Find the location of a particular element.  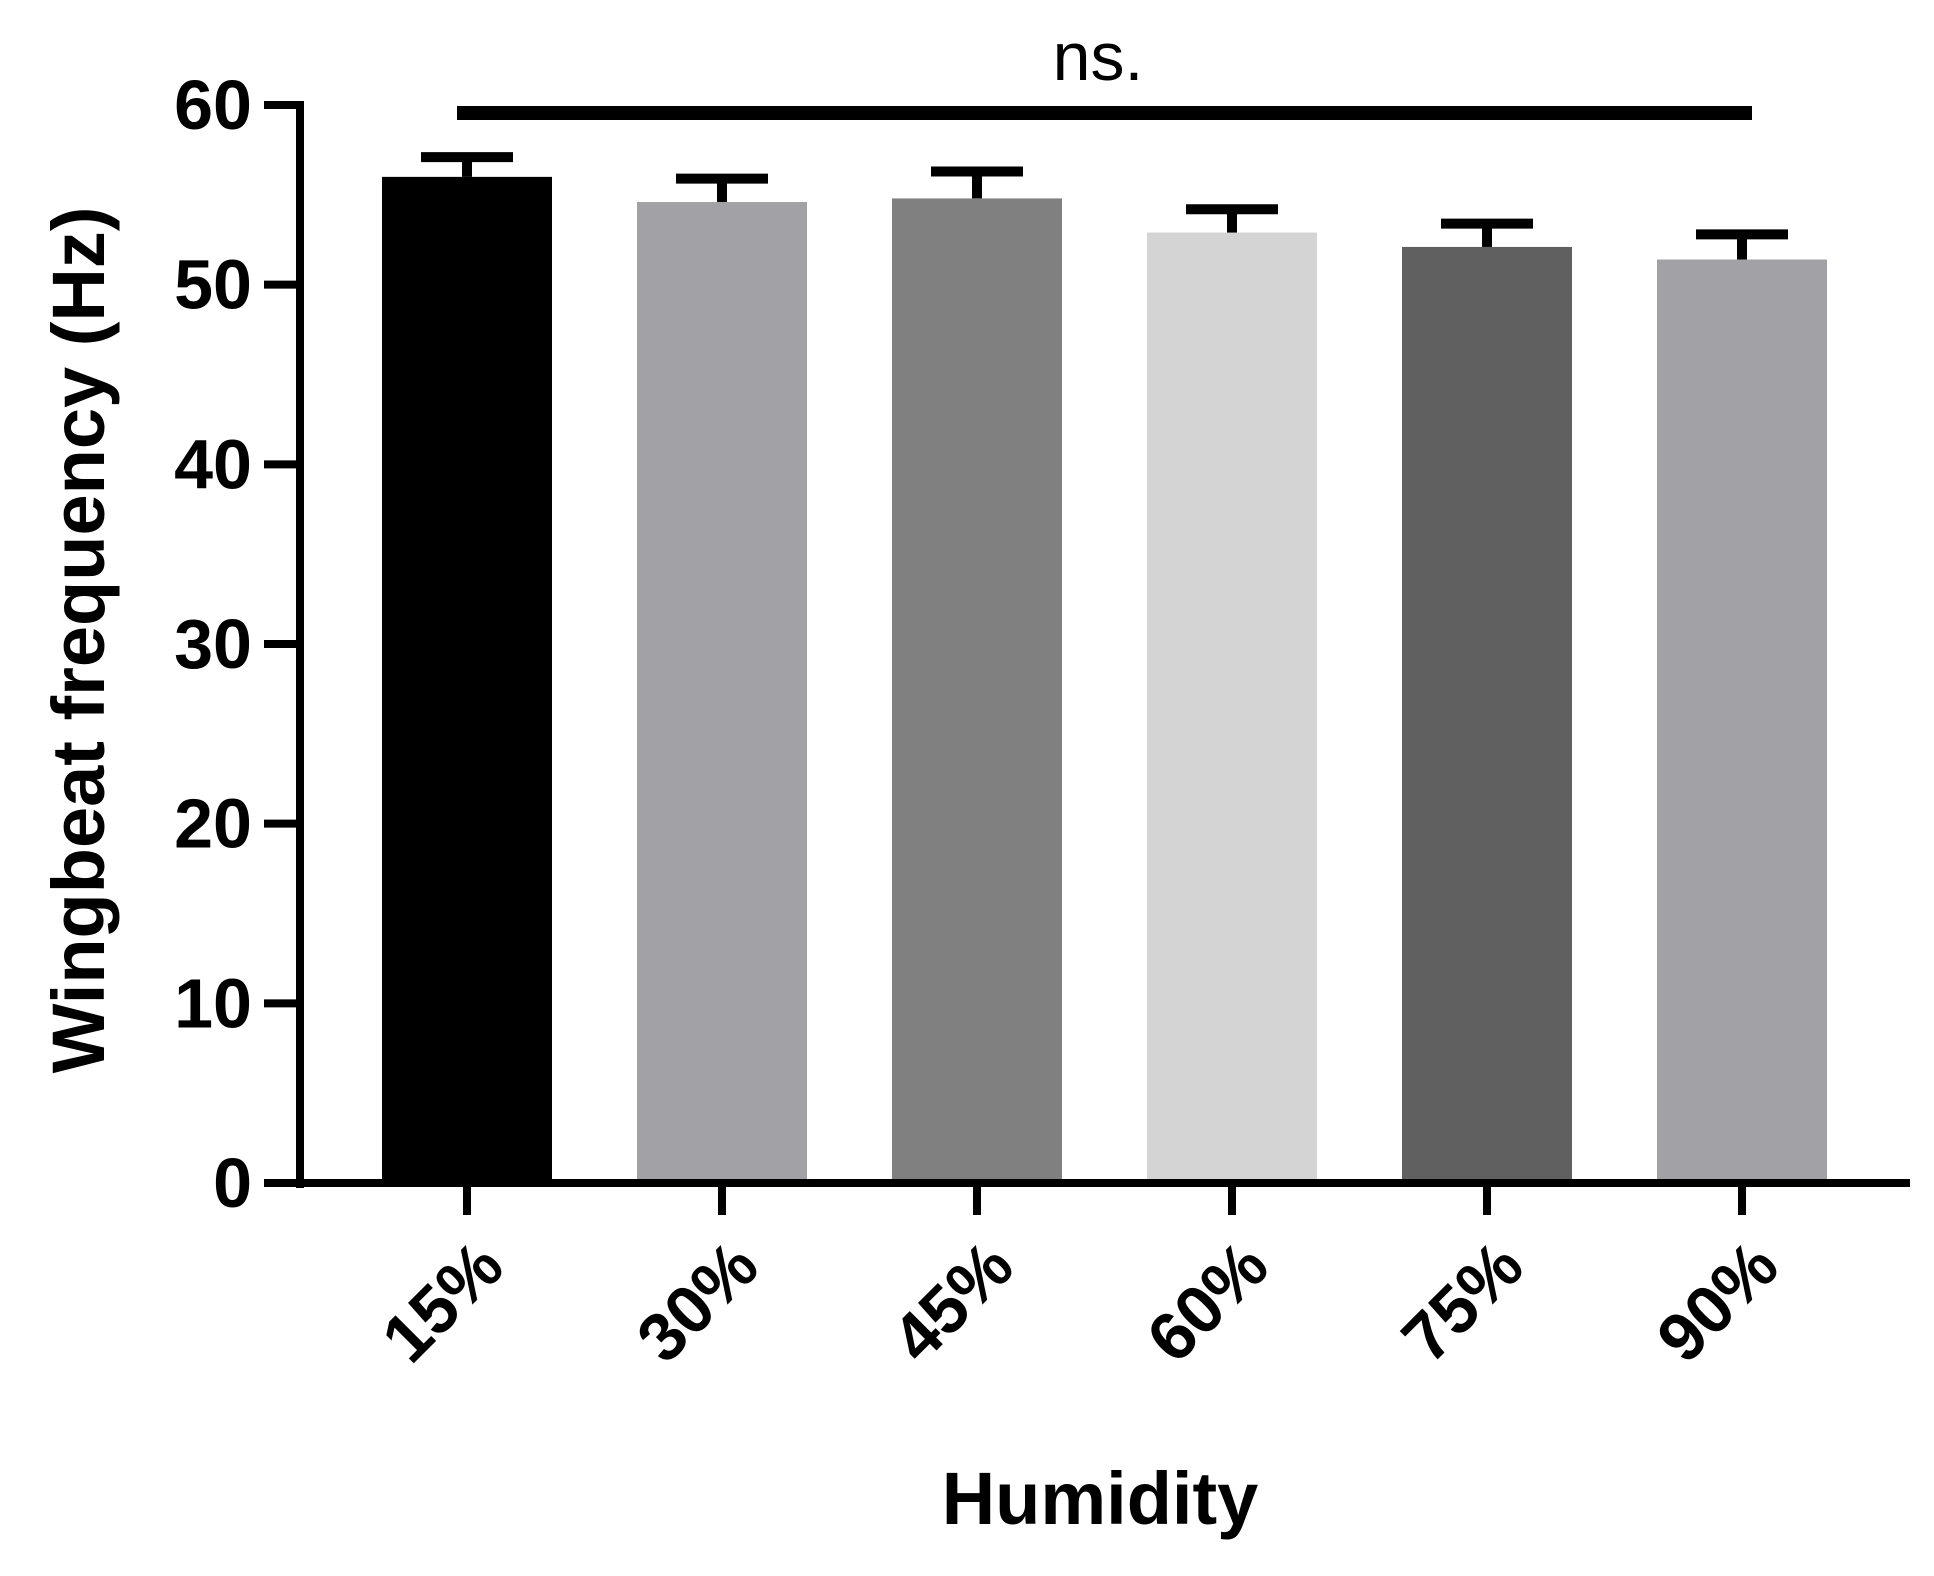

y-tick-label: 60 is located at coordinates (213, 105).